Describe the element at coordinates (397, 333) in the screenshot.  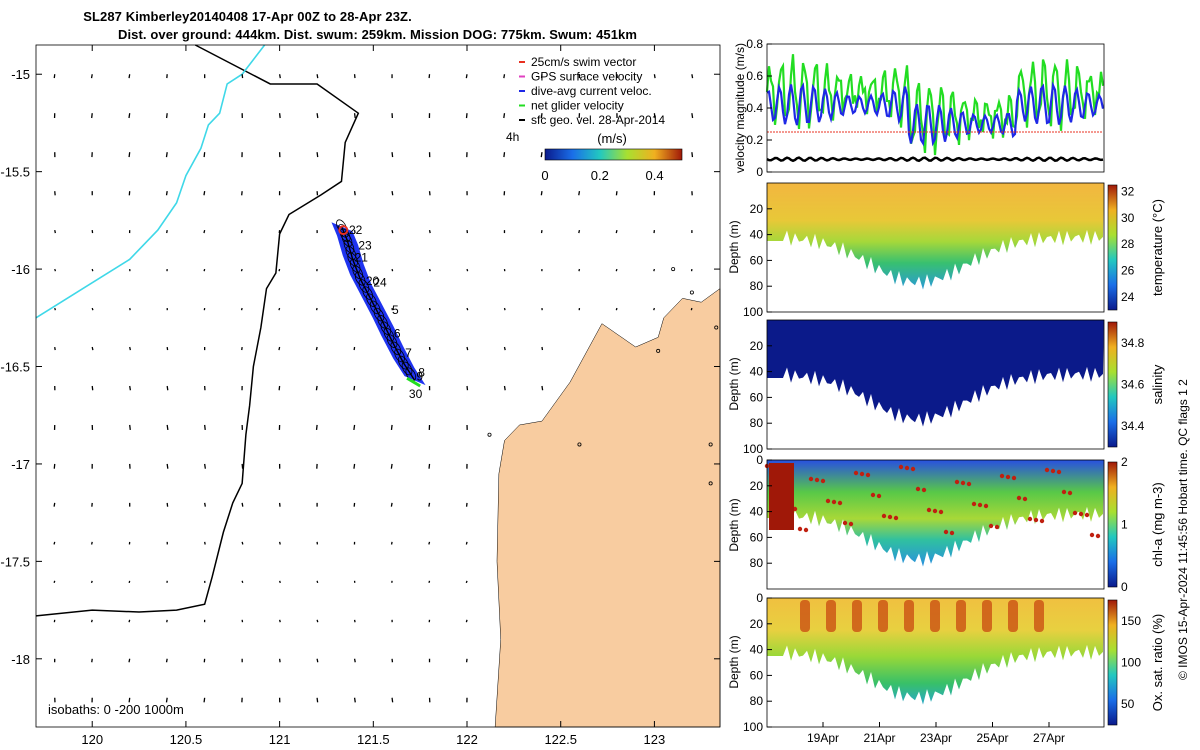
I see `track-label: 6` at that location.